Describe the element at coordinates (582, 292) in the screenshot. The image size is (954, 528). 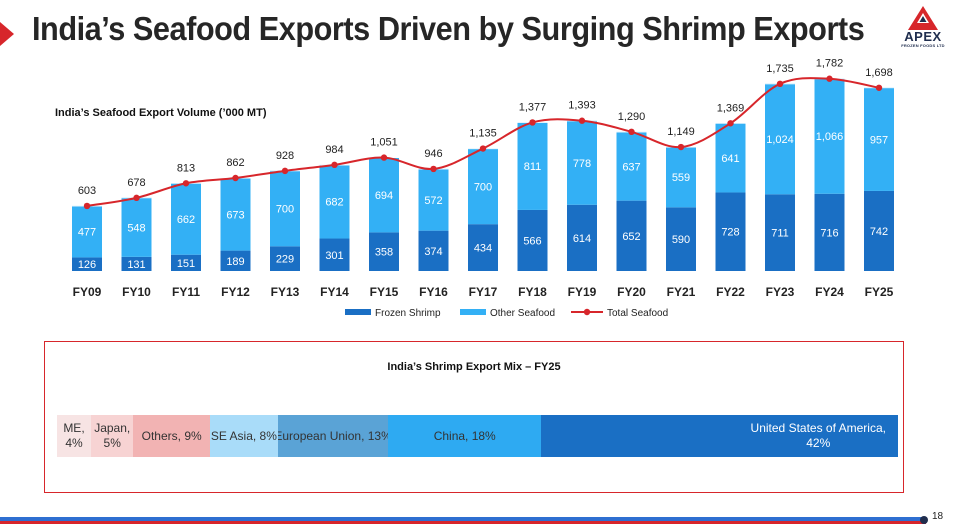
I see `x-tick-fy19: FY19` at that location.